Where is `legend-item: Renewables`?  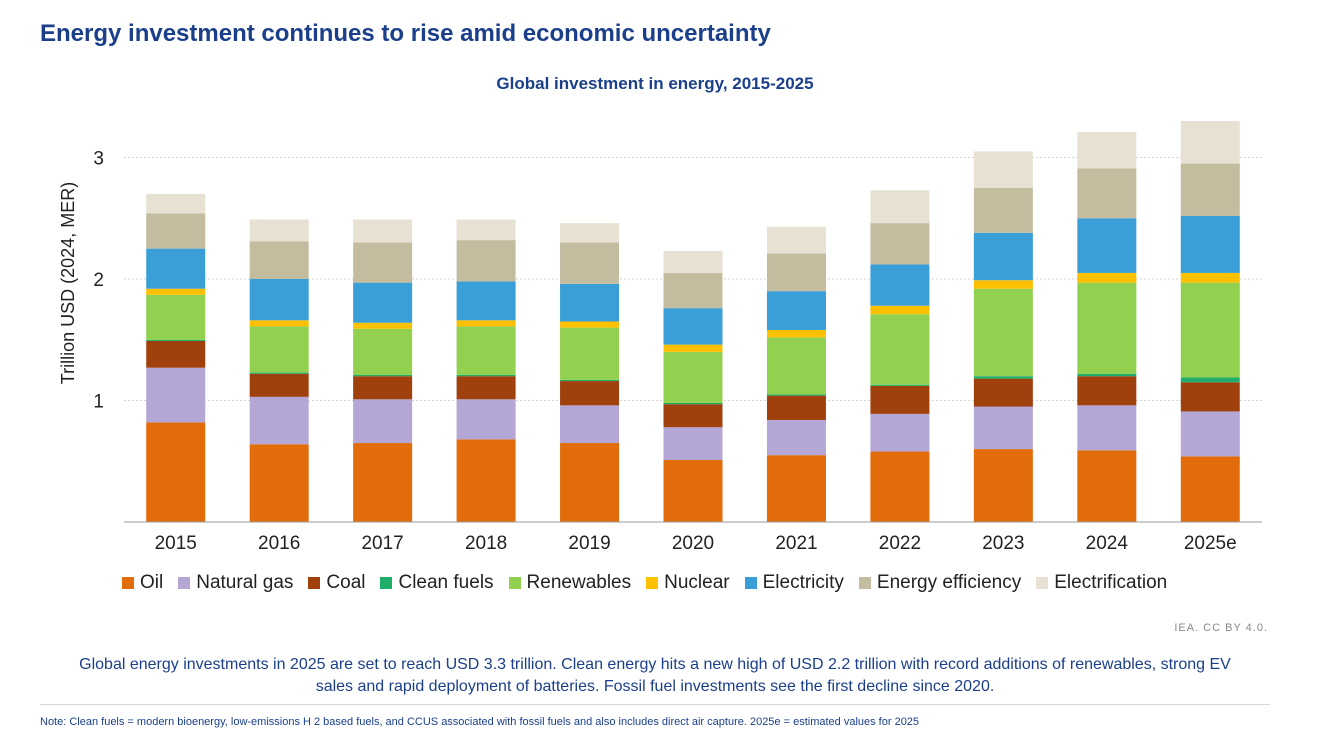
legend-item: Renewables is located at coordinates (570, 583).